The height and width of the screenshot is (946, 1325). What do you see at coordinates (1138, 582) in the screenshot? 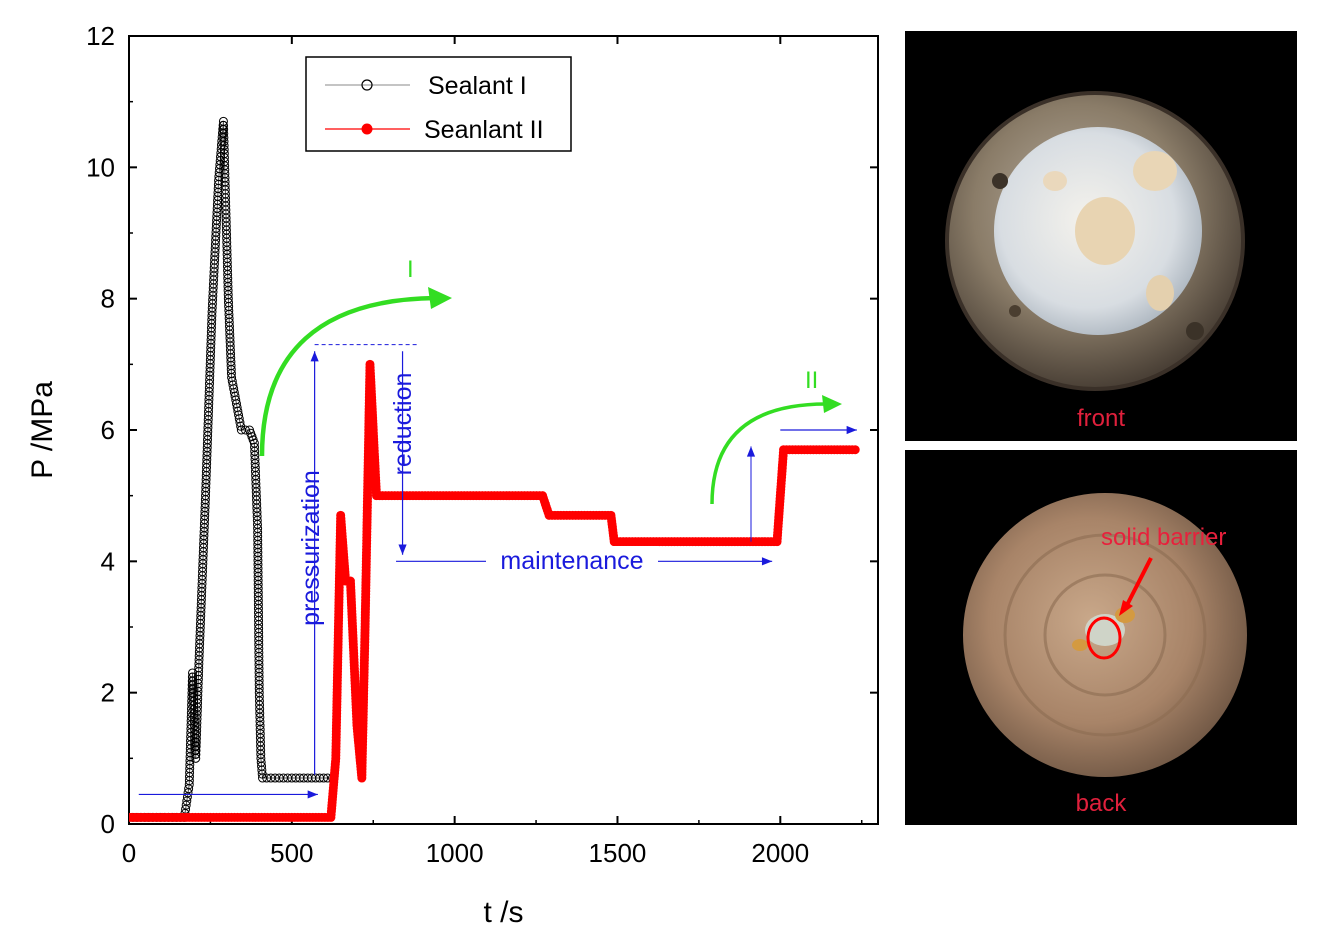
I see `barrier-arrow` at bounding box center [1138, 582].